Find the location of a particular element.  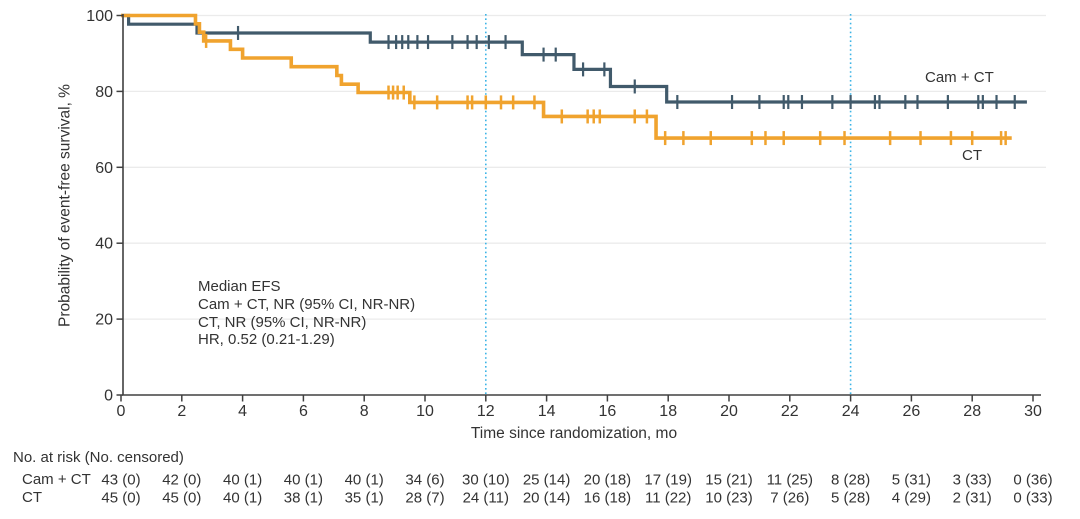

curve-label-ct: CT is located at coordinates (972, 155).